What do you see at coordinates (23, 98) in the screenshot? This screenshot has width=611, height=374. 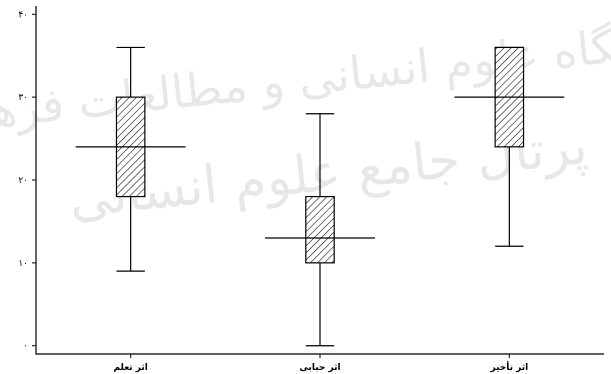 I see `y-tick-label: ۳۰` at bounding box center [23, 98].